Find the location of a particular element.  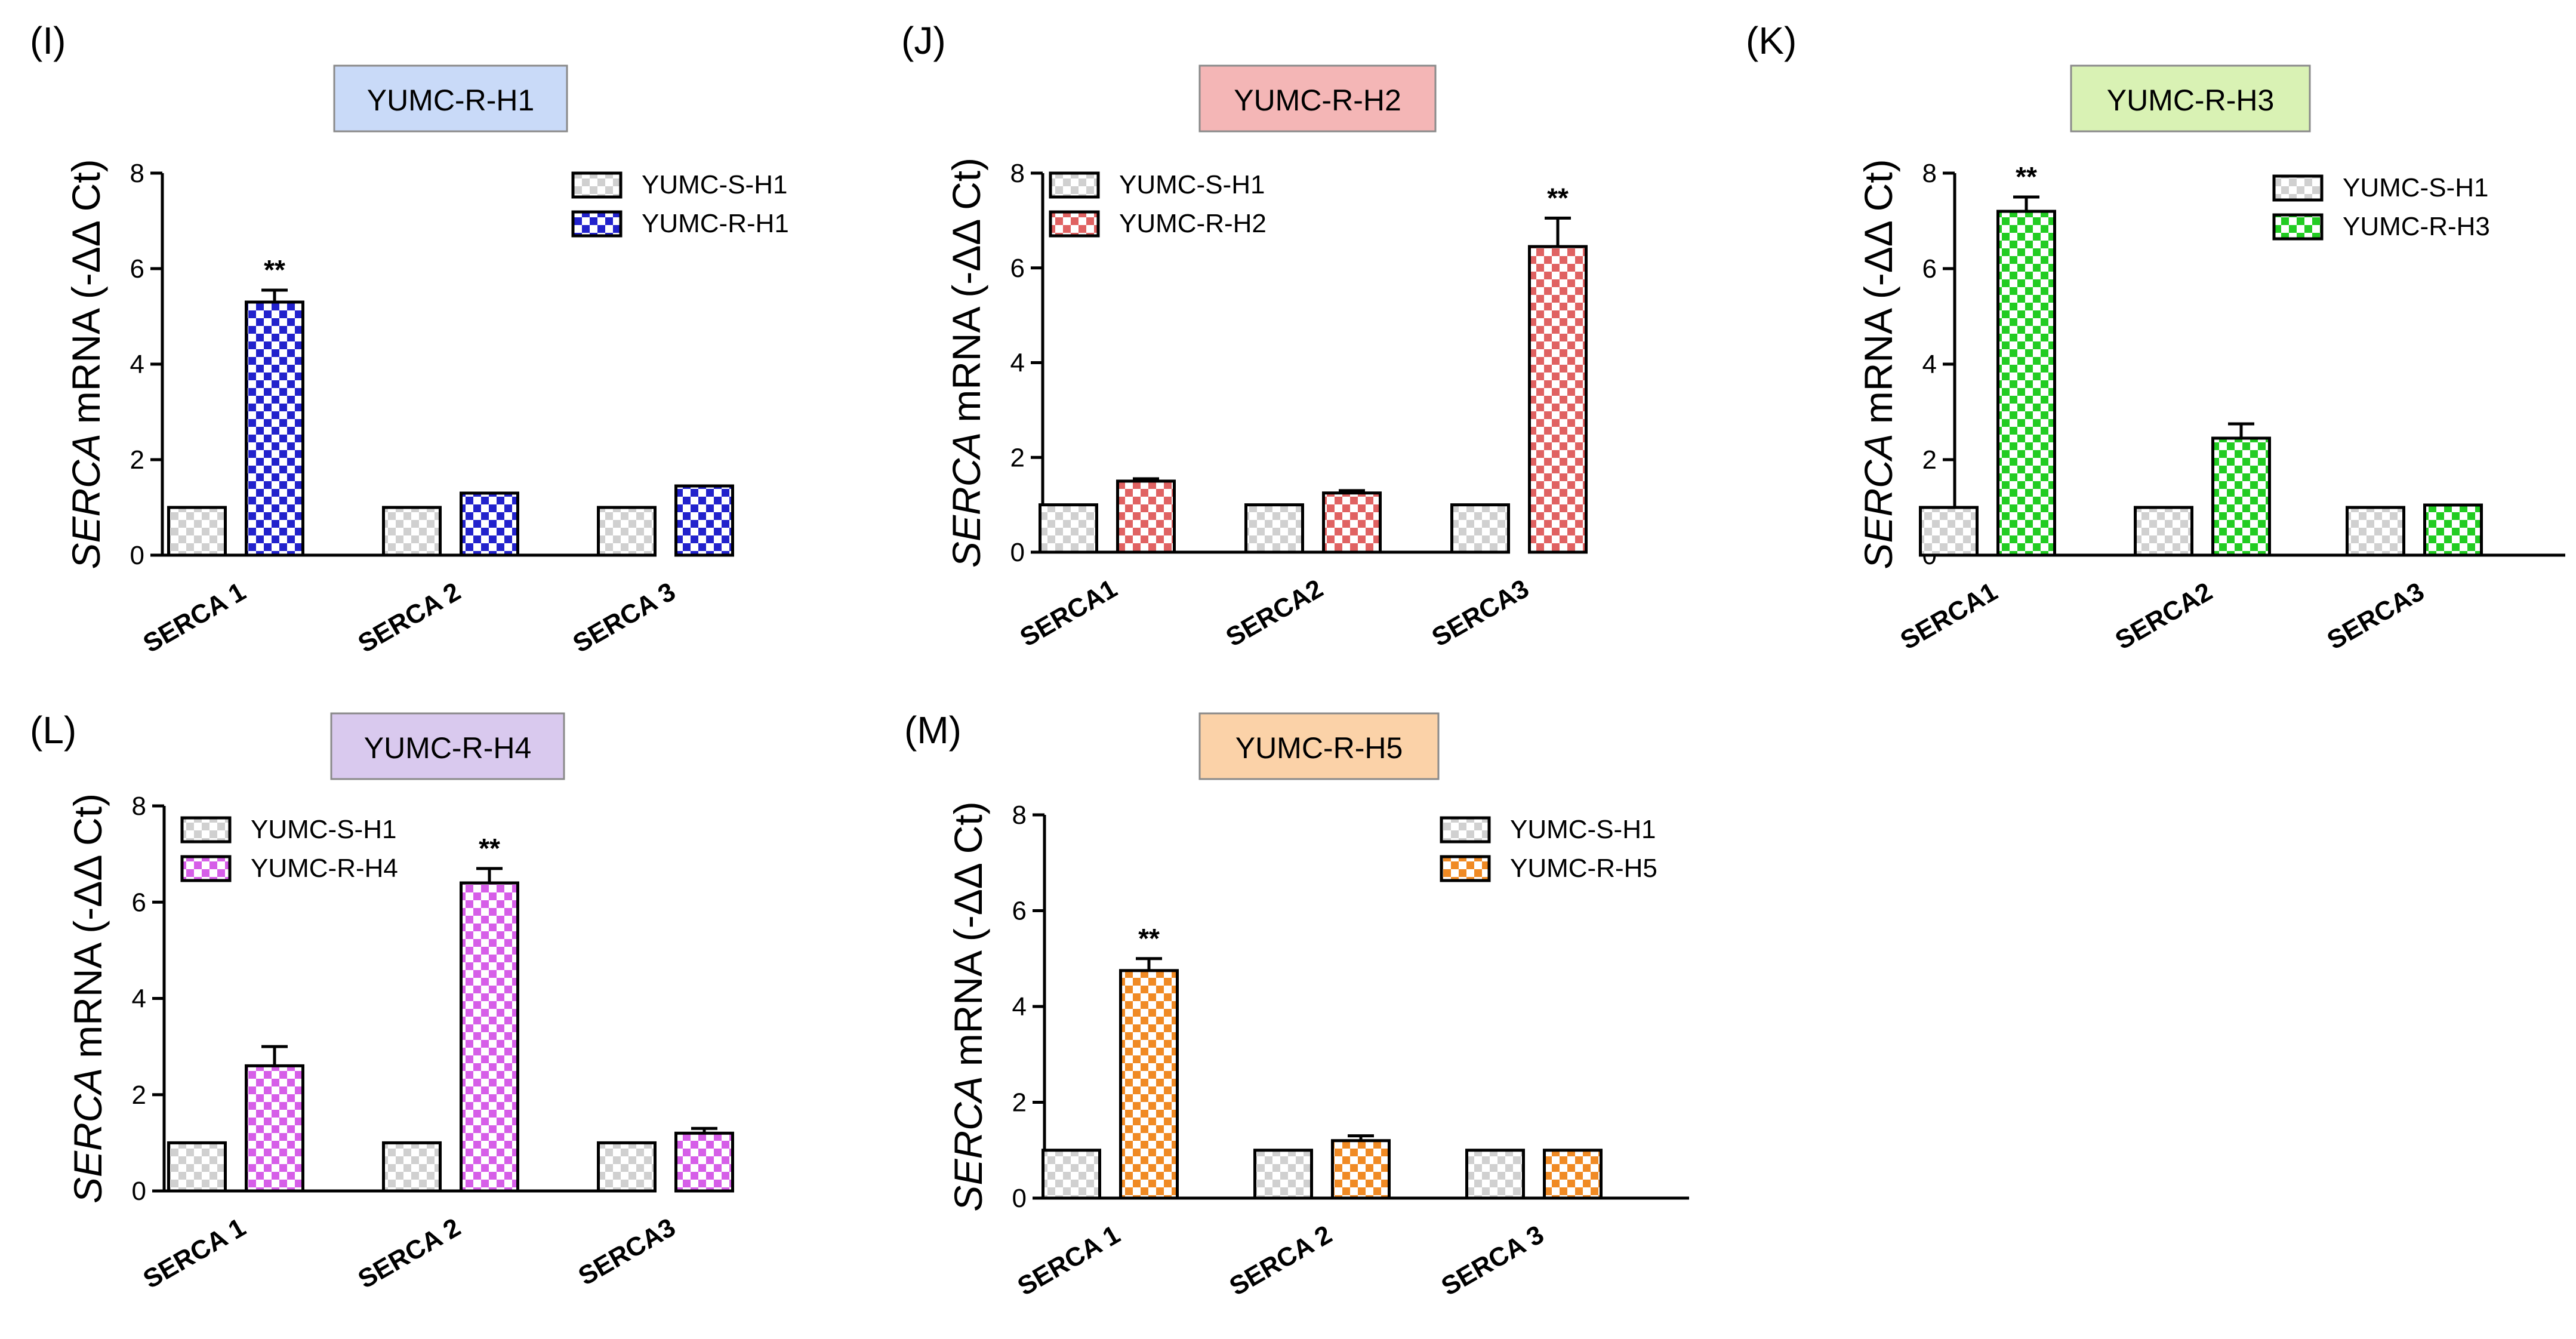

chart-title: YUMC-R-H1 is located at coordinates (451, 101).